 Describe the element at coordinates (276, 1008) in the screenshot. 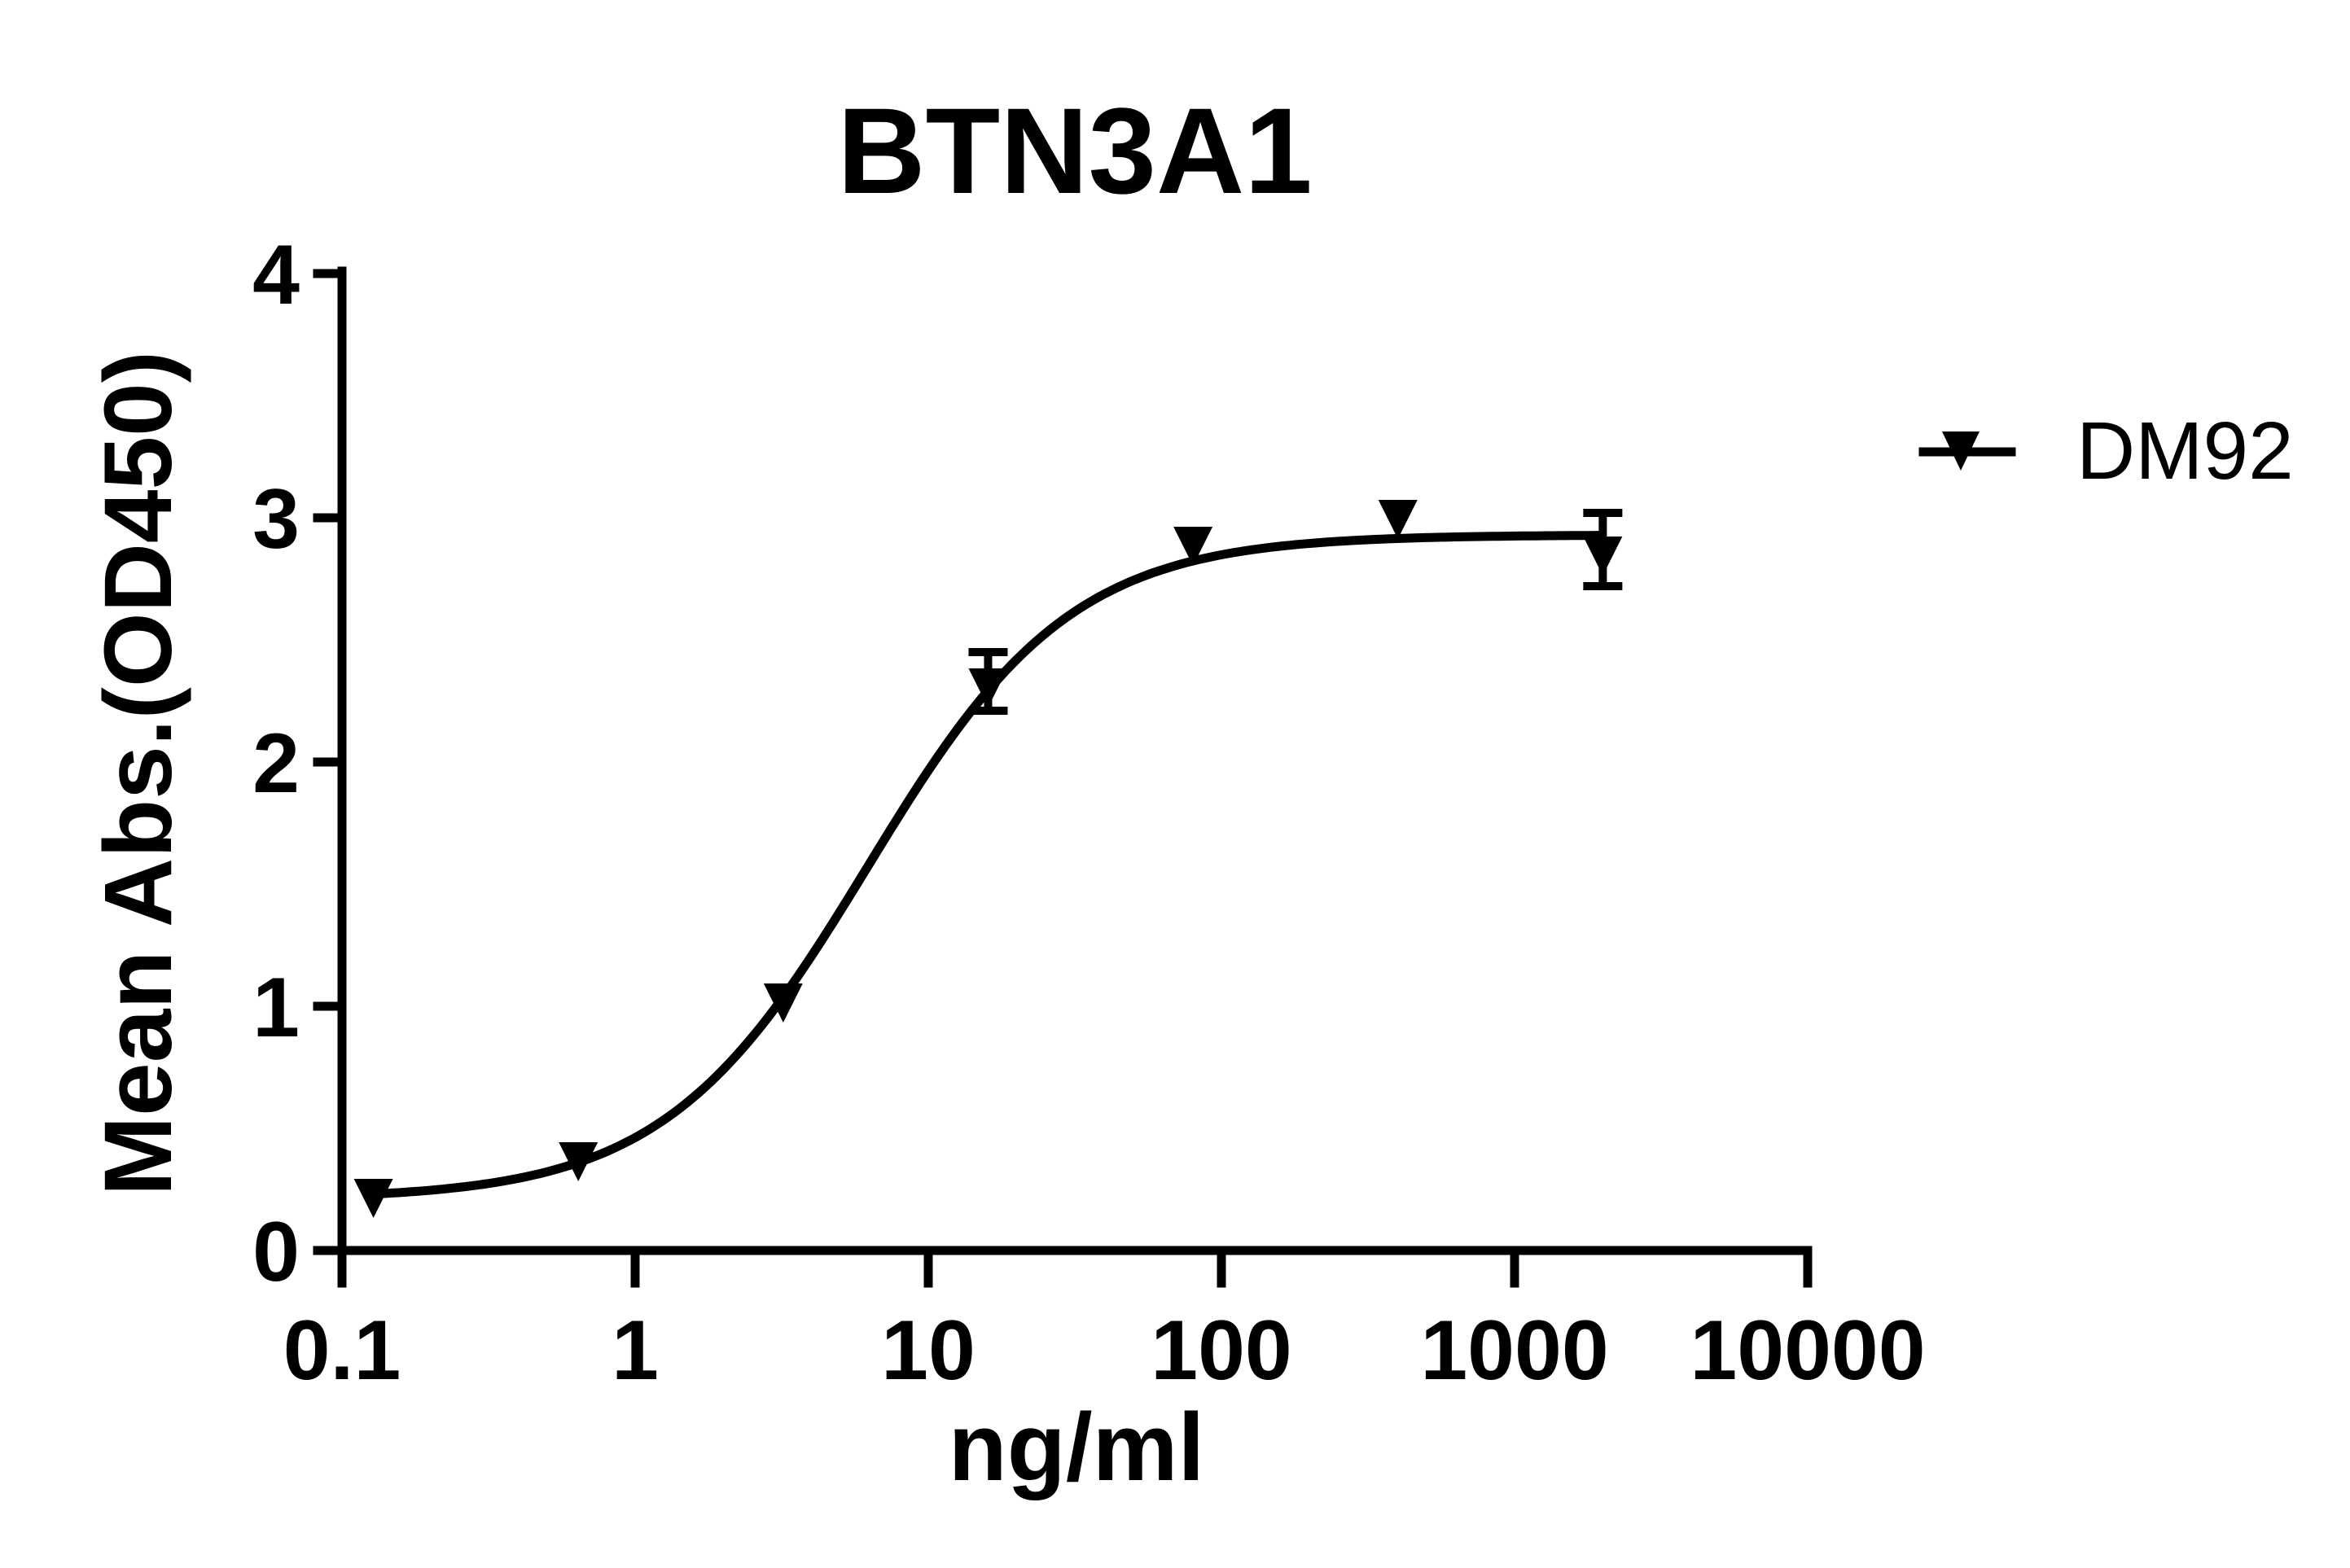

I see `y-tick-label: 1` at that location.